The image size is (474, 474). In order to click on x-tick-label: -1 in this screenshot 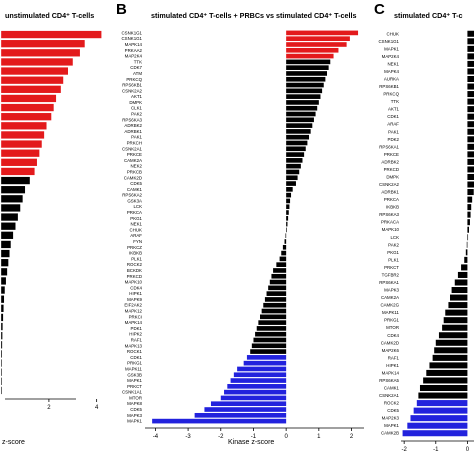, I will do `click(436, 450)`.